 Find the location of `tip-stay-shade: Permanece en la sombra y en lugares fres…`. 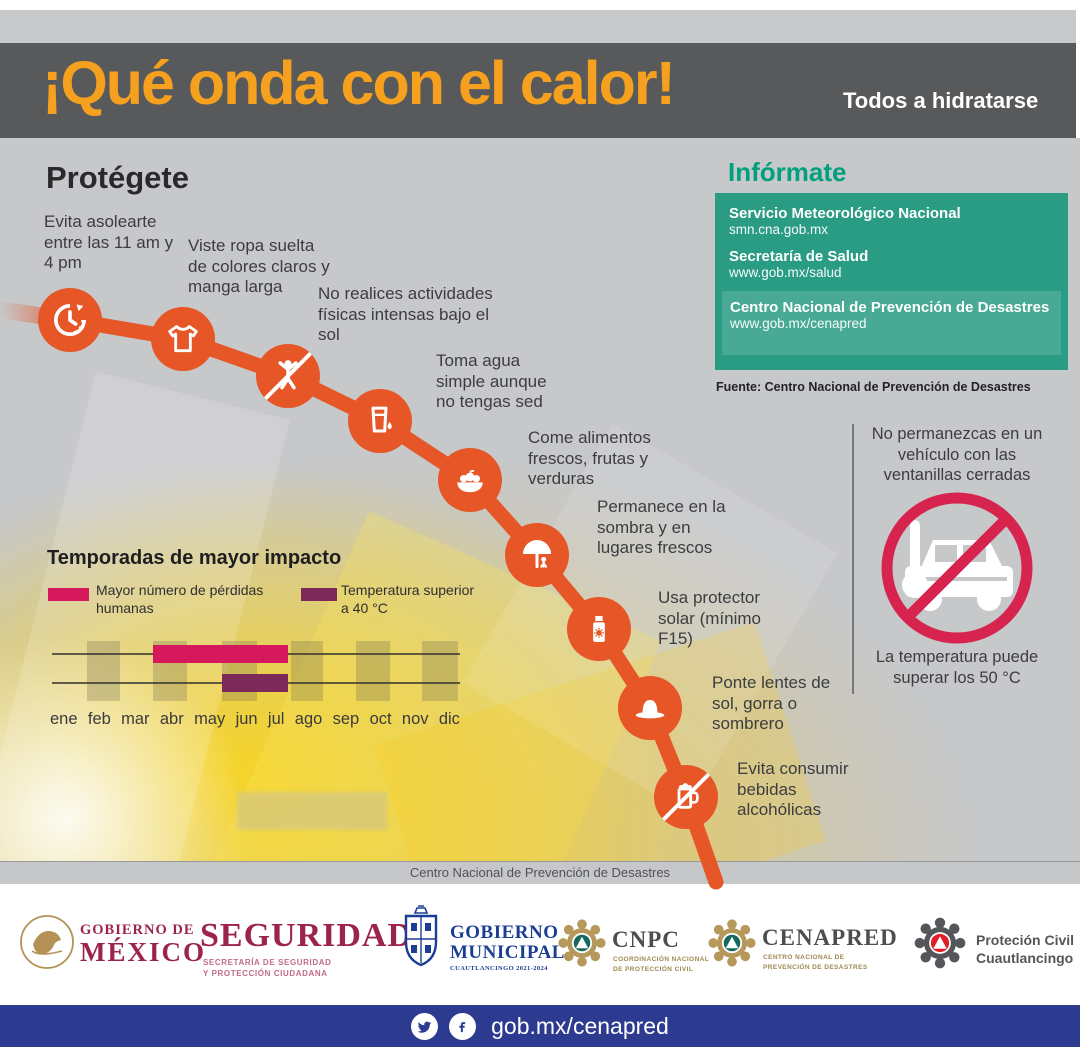

tip-stay-shade: Permanece en la sombra y en lugares fres… is located at coordinates (661, 527).